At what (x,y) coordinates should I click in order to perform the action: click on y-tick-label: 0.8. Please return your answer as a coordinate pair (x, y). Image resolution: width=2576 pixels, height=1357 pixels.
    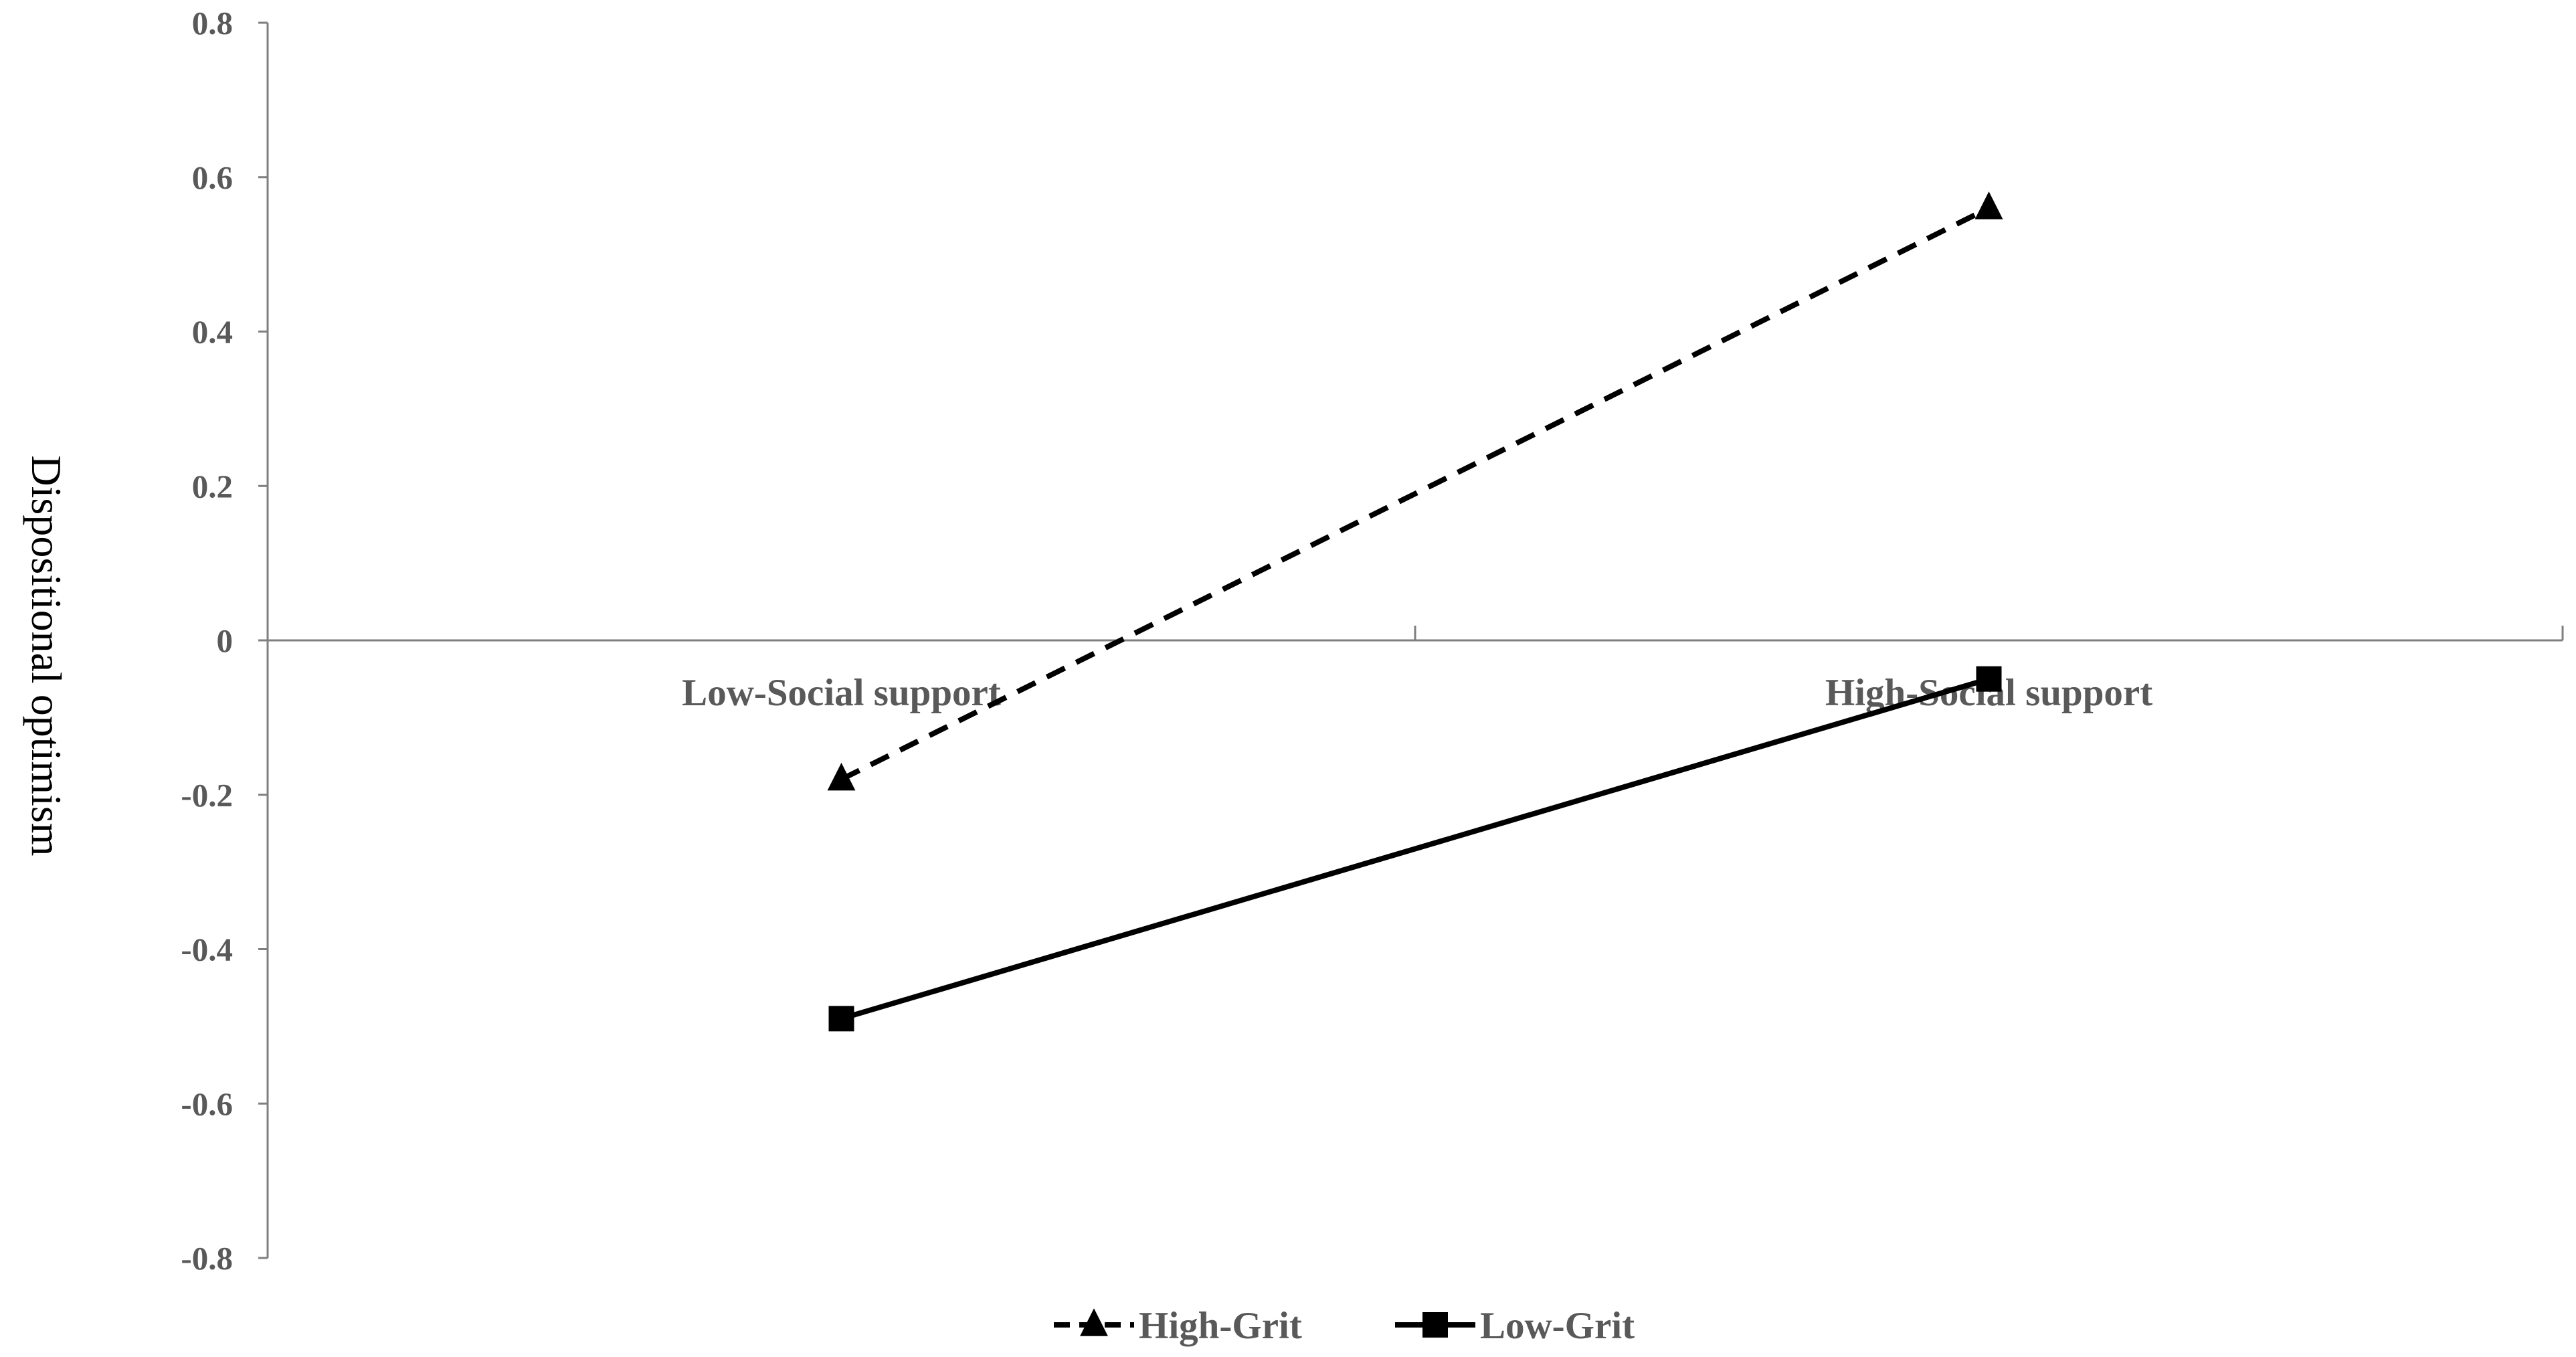
    Looking at the image, I should click on (212, 23).